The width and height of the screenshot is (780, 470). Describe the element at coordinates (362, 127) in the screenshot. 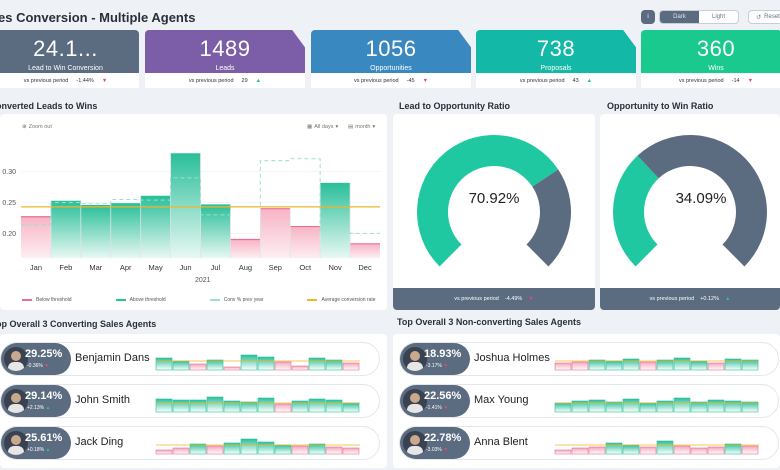

I see `month-dropdown: ▤ month ▾` at that location.